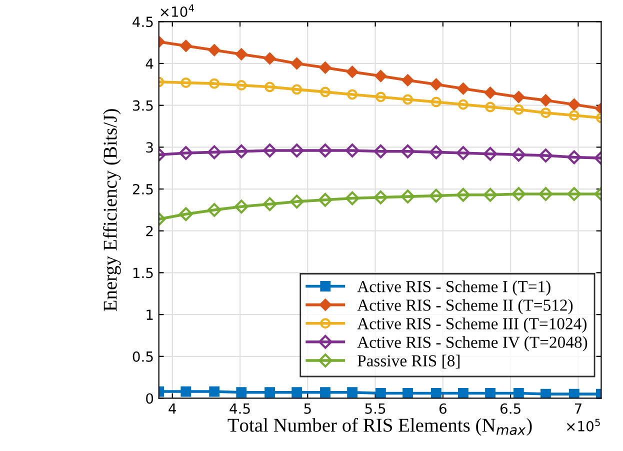 Image resolution: width=623 pixels, height=451 pixels. What do you see at coordinates (149, 231) in the screenshot?
I see `y-tick-label: 2` at bounding box center [149, 231].